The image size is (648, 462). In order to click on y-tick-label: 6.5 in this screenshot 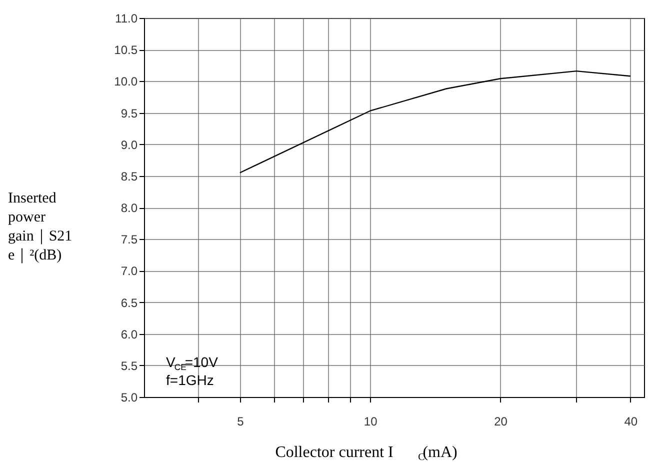, I will do `click(129, 303)`.